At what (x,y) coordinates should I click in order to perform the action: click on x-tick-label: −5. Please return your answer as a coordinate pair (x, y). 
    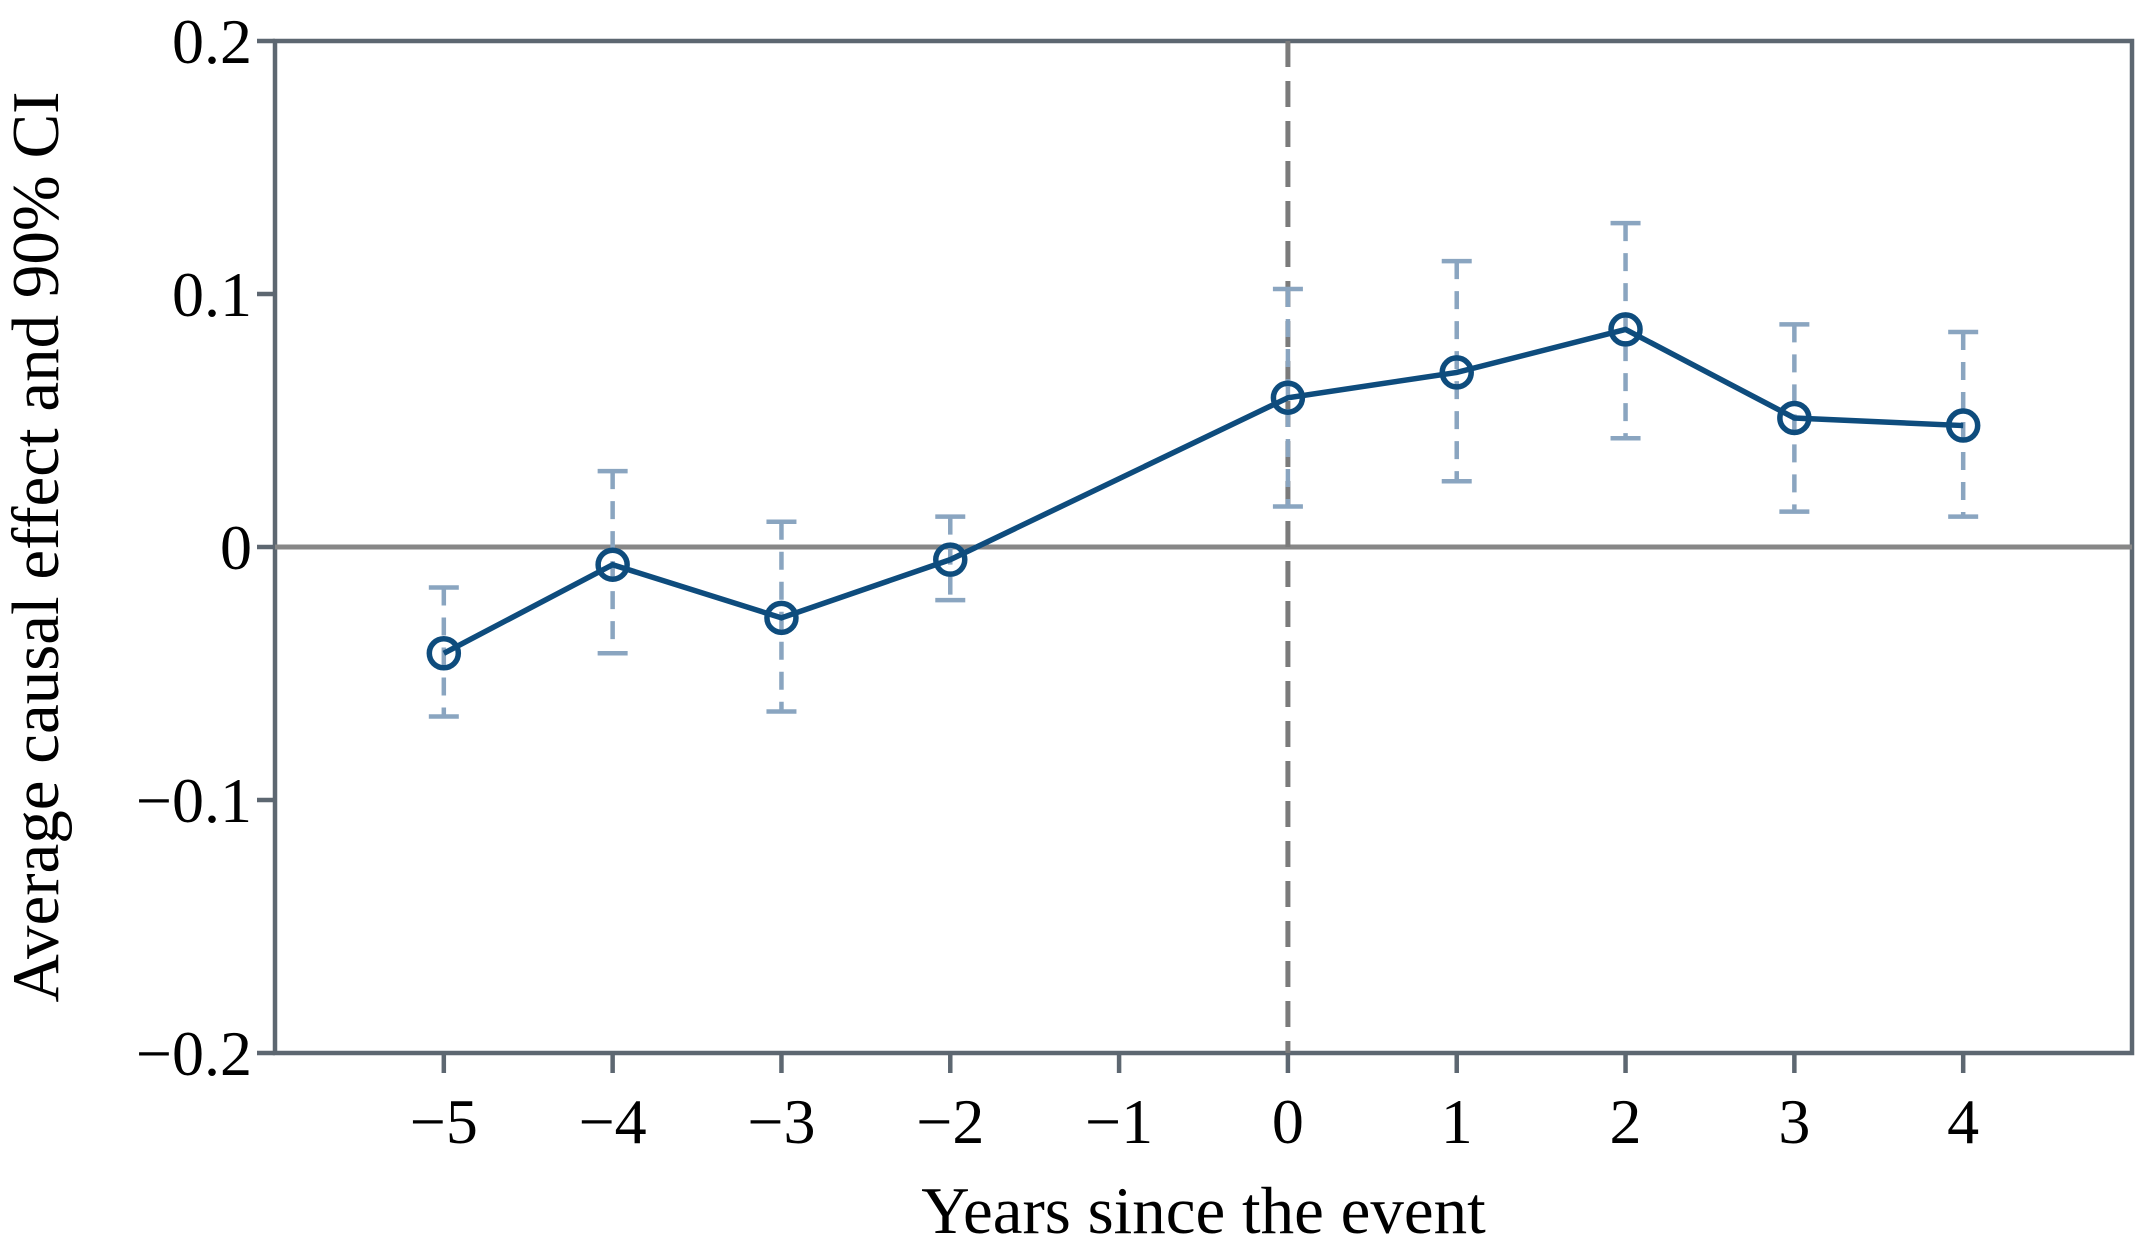
    Looking at the image, I should click on (444, 1121).